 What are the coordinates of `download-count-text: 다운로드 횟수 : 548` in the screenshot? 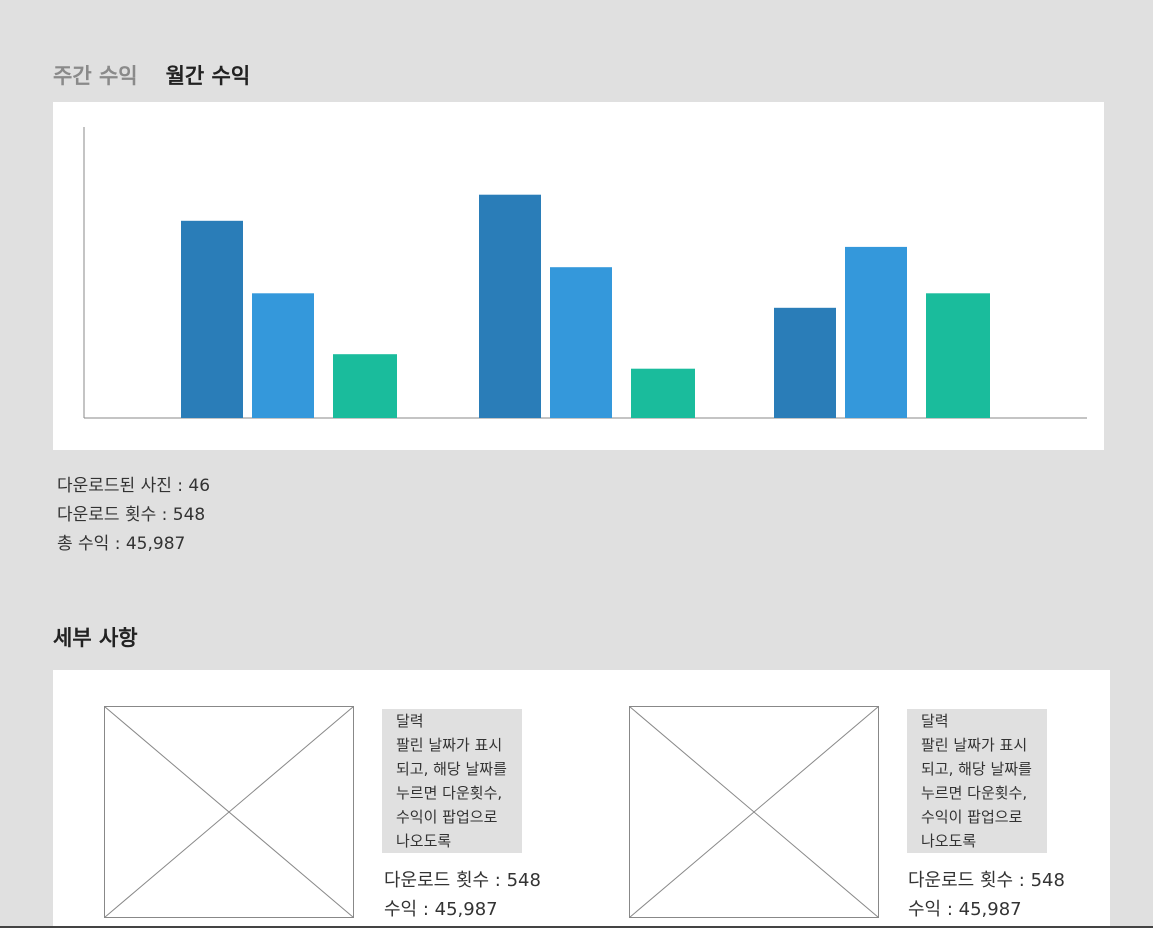 It's located at (131, 515).